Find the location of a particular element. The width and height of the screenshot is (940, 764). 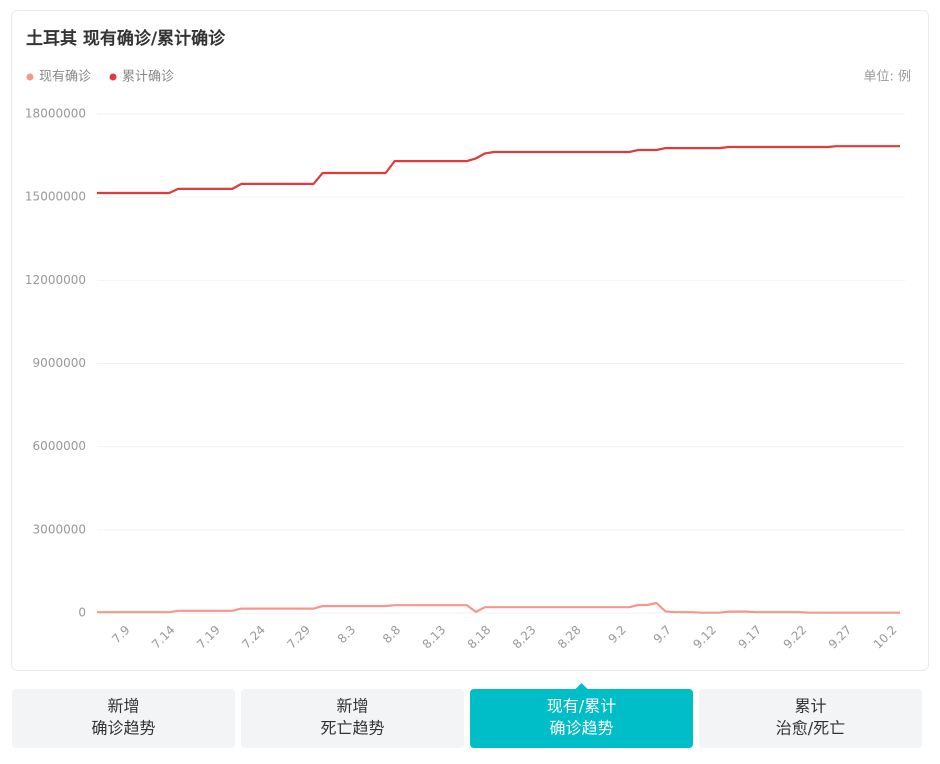

tab-pointer is located at coordinates (581, 686).